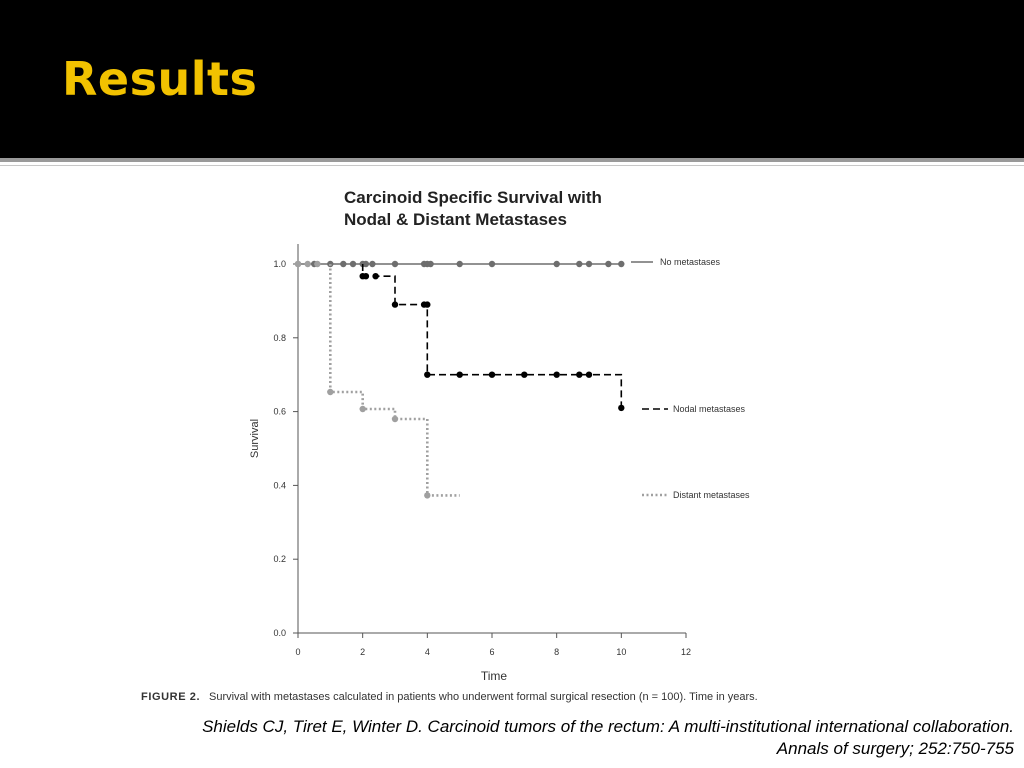 The height and width of the screenshot is (768, 1024). What do you see at coordinates (279, 264) in the screenshot?
I see `y-tick-label: 1.0` at bounding box center [279, 264].